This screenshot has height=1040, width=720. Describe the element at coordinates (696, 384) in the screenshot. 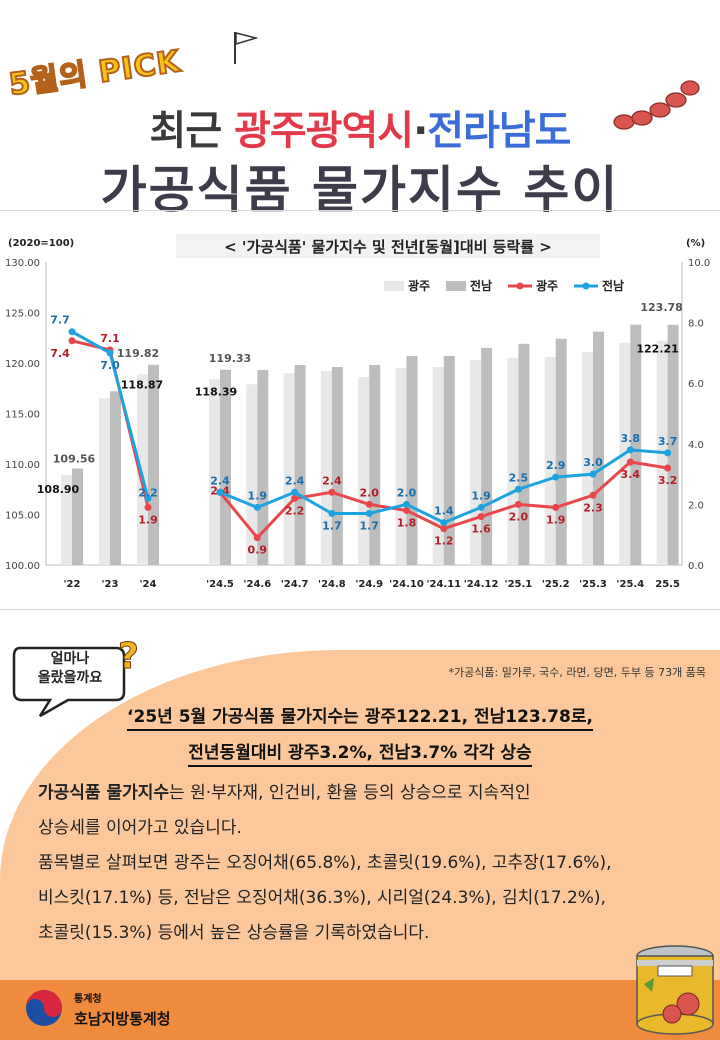

I see `right-tick-label: 6.0` at that location.